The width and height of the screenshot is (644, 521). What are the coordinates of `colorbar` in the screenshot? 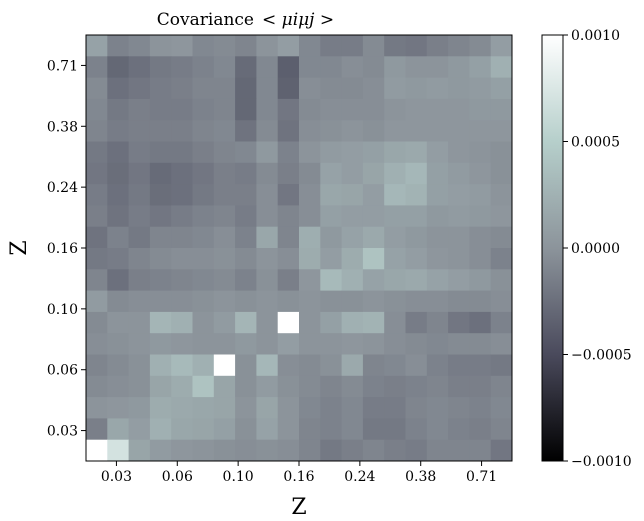 It's located at (552, 248).